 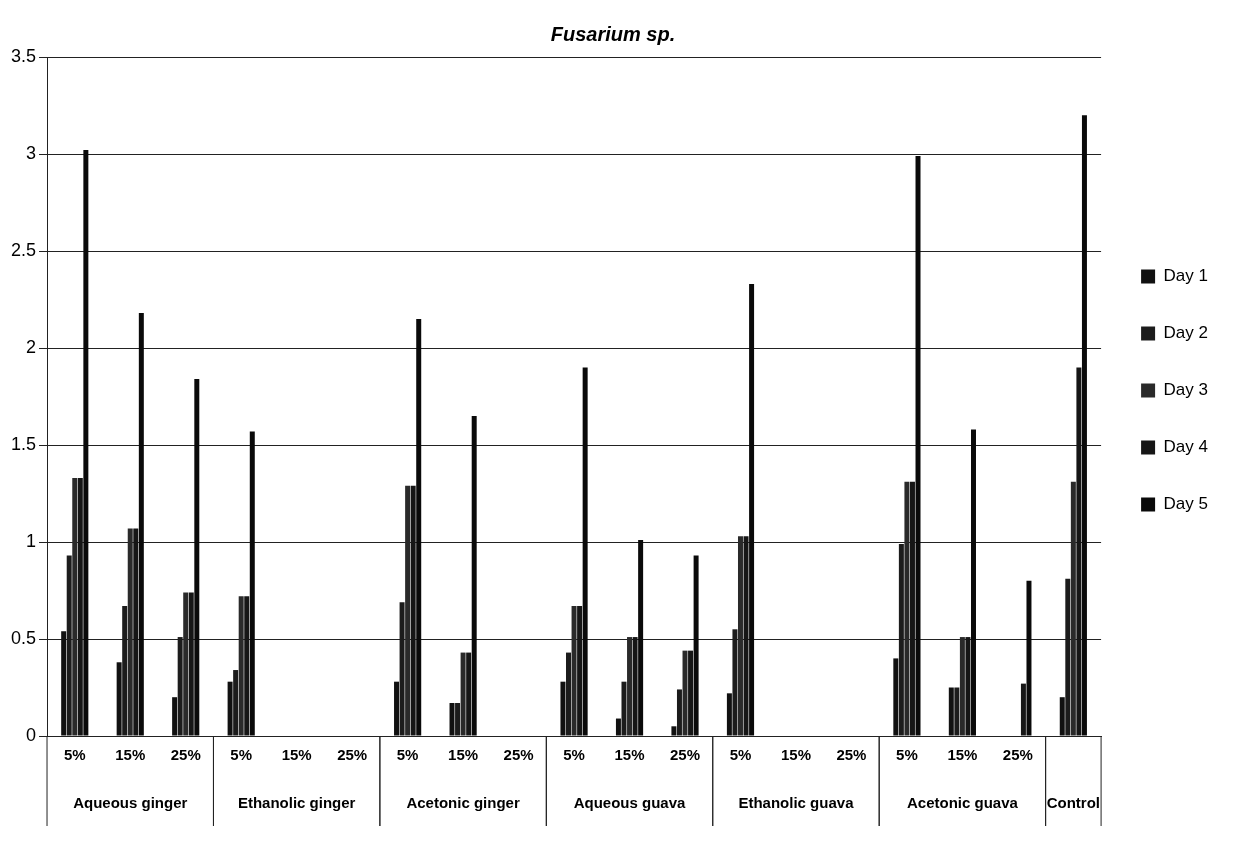 I want to click on y-tick-label: 3.5, so click(x=23, y=55).